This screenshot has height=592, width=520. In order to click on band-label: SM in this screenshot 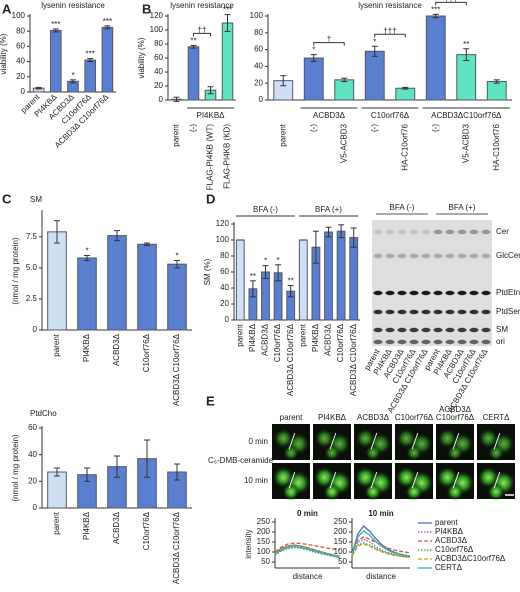, I will do `click(502, 329)`.